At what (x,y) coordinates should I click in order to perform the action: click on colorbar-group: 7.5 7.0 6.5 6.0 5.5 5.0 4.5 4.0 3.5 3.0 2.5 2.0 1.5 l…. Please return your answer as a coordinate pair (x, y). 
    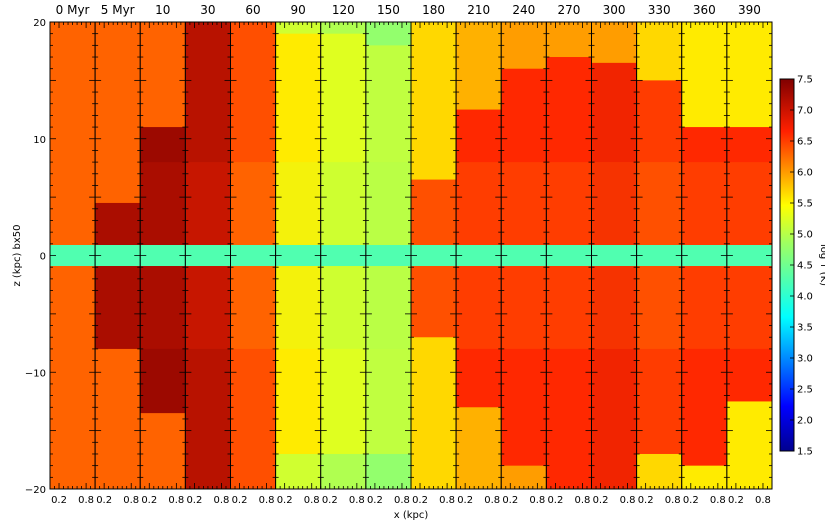
    Looking at the image, I should click on (802, 266).